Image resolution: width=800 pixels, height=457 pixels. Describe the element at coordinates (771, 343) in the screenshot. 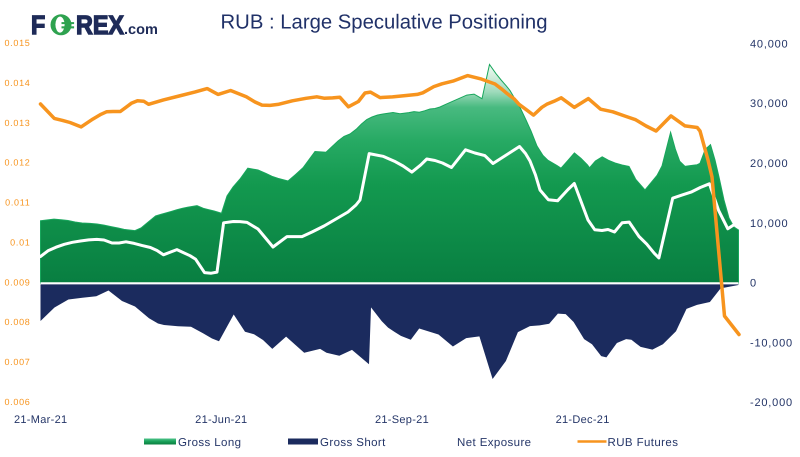

I see `svg-text: -10,000` at that location.